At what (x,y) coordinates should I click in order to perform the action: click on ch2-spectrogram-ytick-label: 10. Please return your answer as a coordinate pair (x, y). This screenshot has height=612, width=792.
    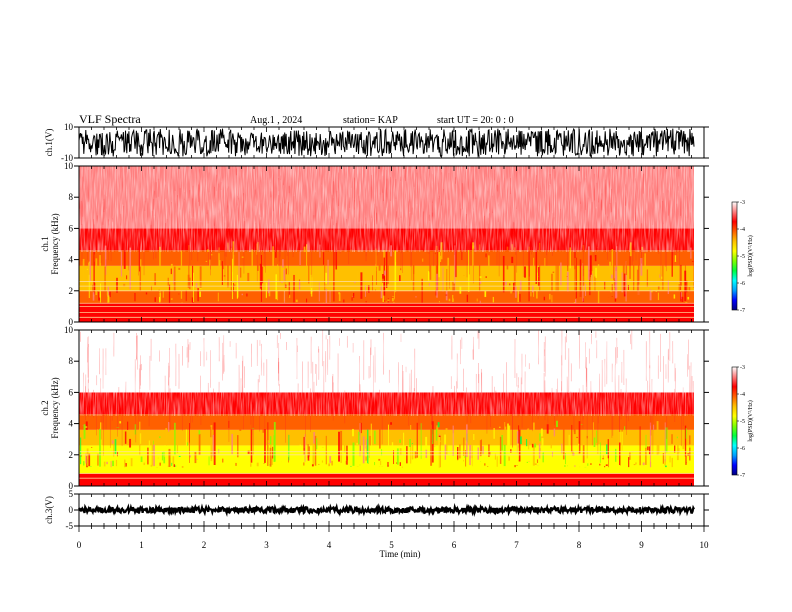
    Looking at the image, I should click on (69, 330).